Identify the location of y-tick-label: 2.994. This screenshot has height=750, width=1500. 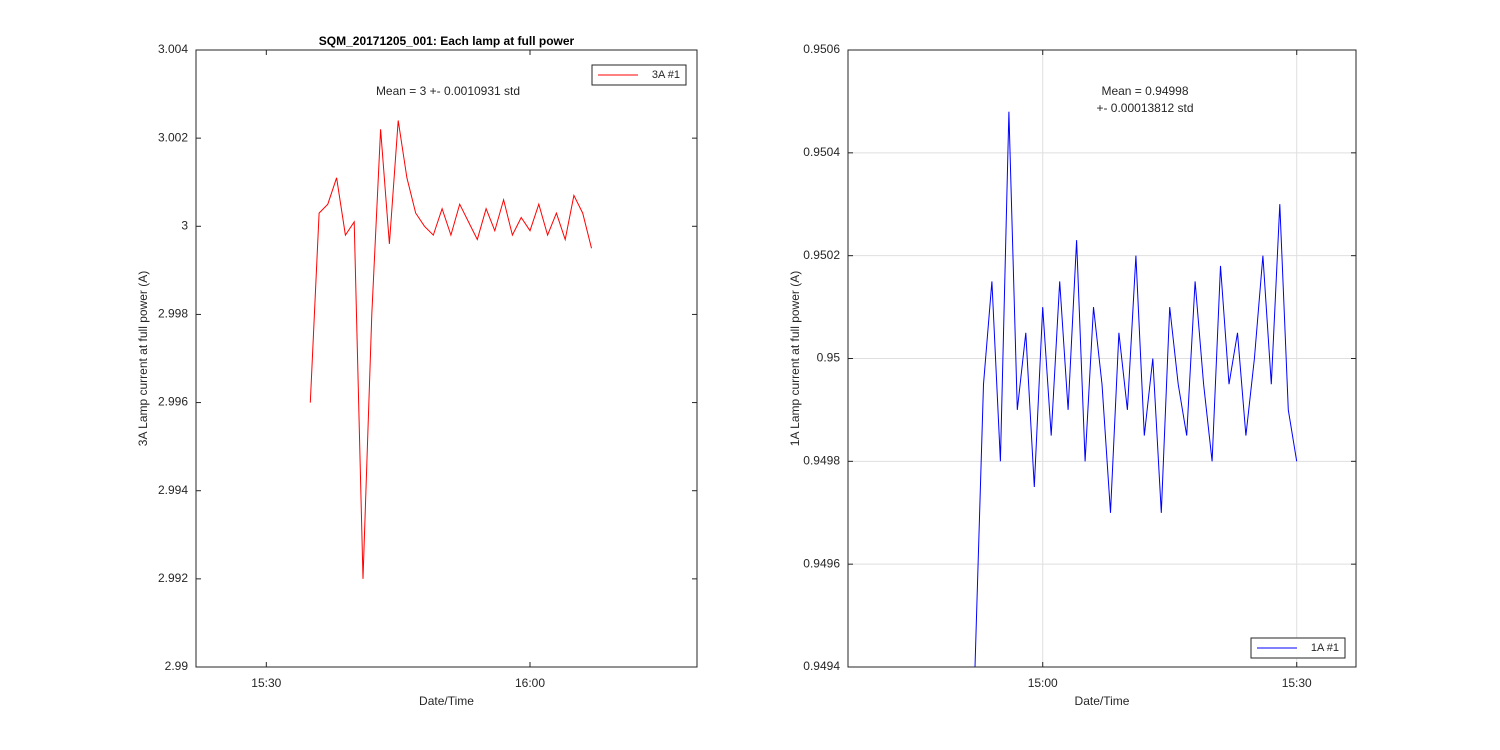
(173, 490).